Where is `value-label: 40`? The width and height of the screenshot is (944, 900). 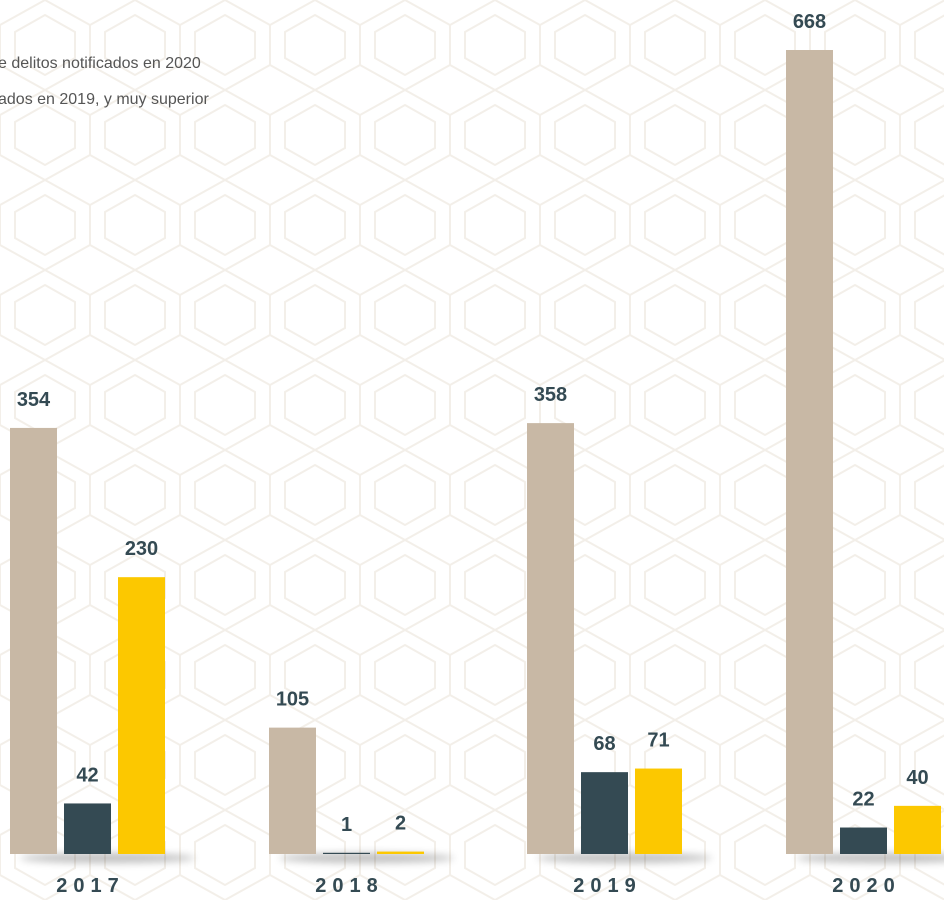
value-label: 40 is located at coordinates (917, 778).